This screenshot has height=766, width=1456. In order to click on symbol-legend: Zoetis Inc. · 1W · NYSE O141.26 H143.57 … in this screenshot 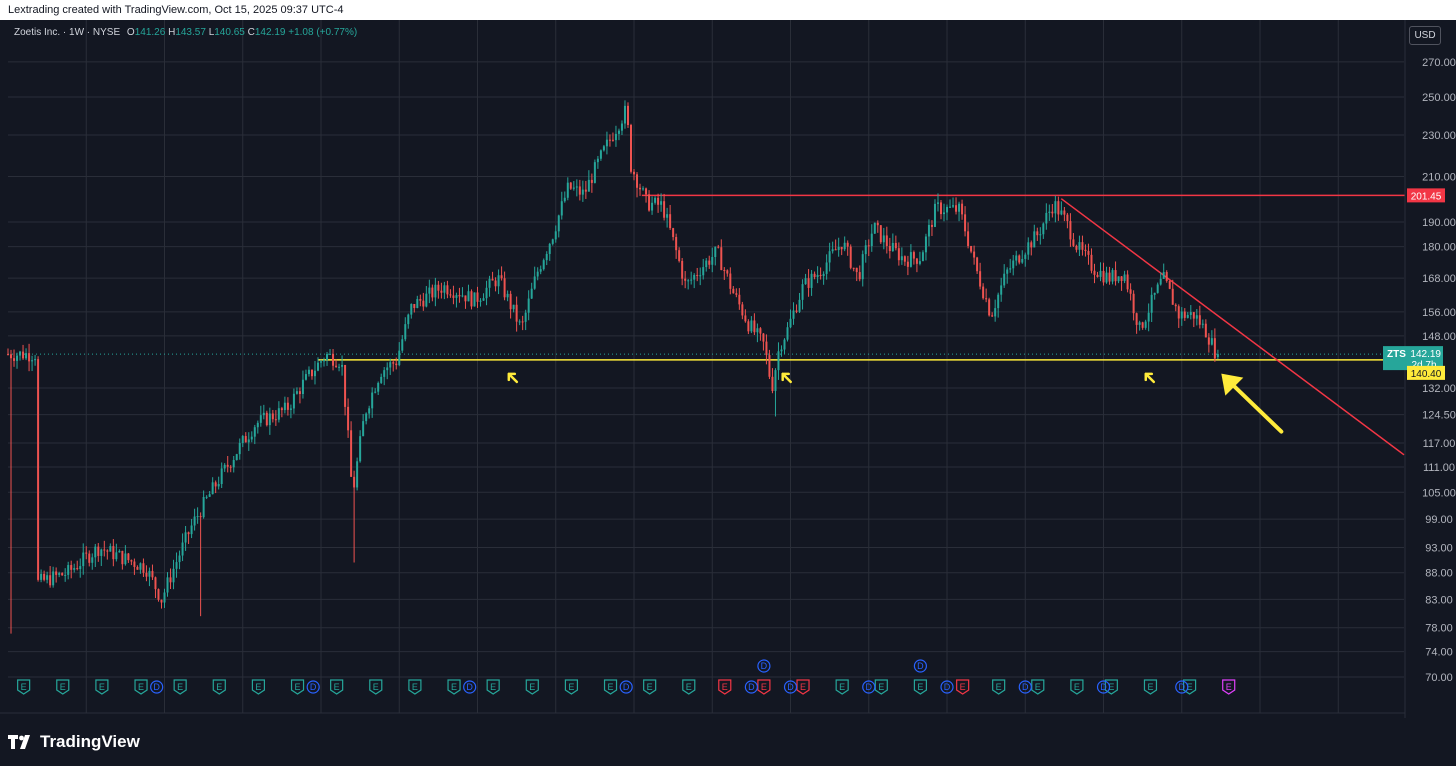, I will do `click(185, 32)`.